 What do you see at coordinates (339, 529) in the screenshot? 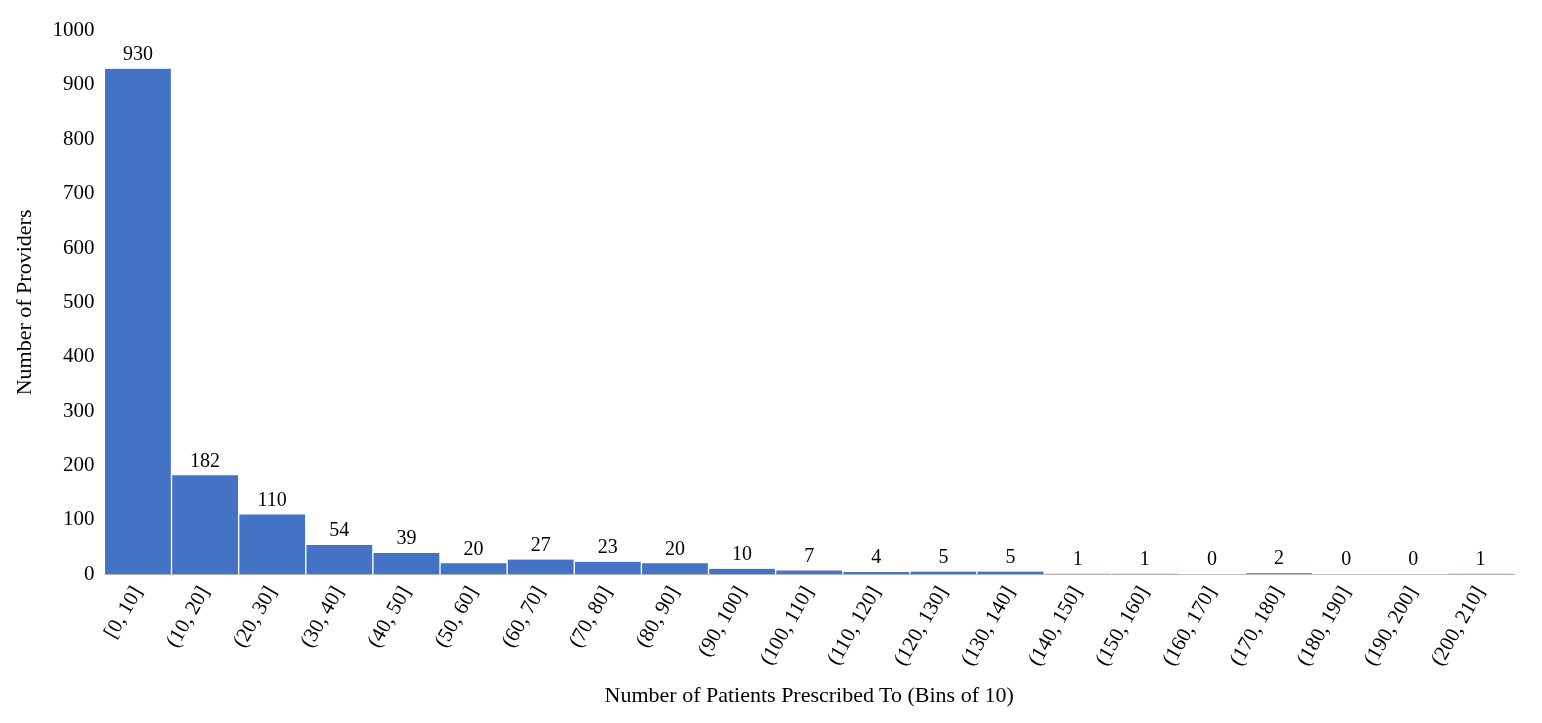
I see `data-label: 54` at bounding box center [339, 529].